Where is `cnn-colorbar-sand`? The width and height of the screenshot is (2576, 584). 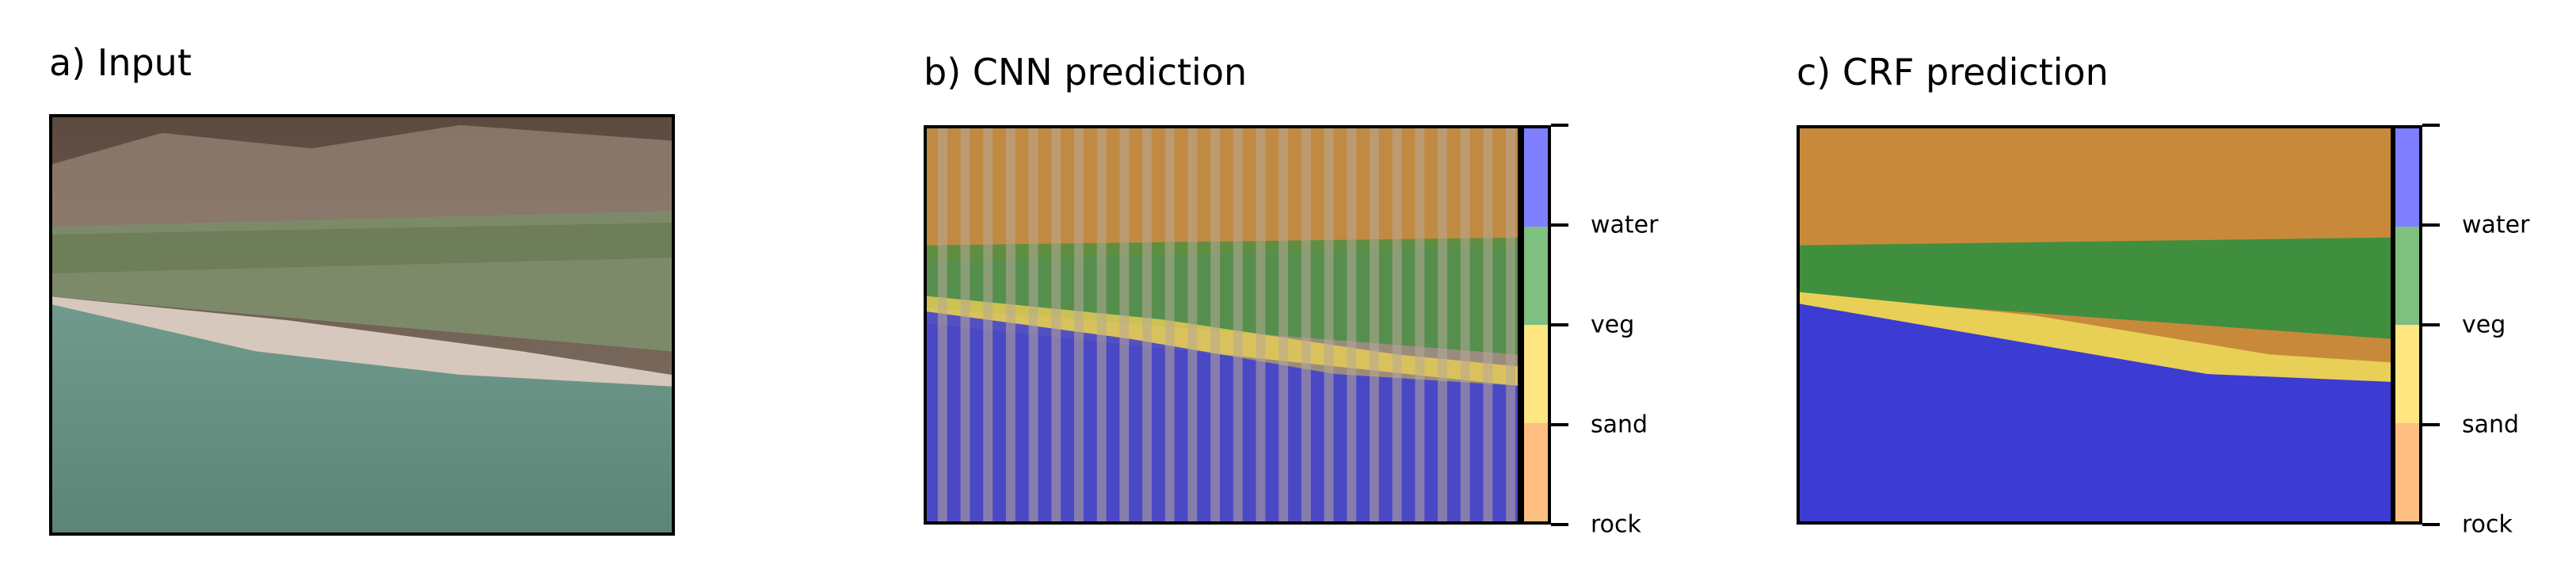 cnn-colorbar-sand is located at coordinates (1536, 374).